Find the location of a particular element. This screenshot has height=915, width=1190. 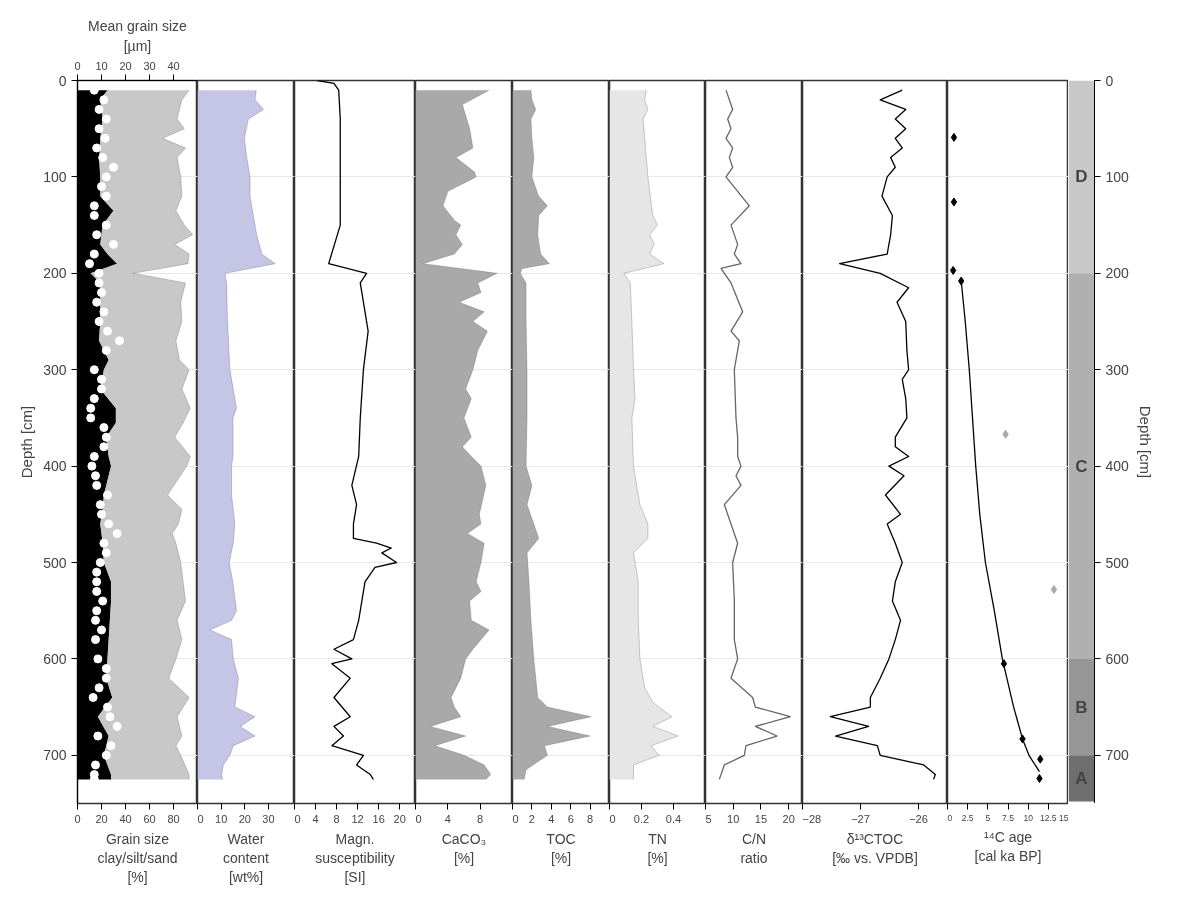

x-axis-title: Grain size clay/silt/sand [%] is located at coordinates (137, 857).